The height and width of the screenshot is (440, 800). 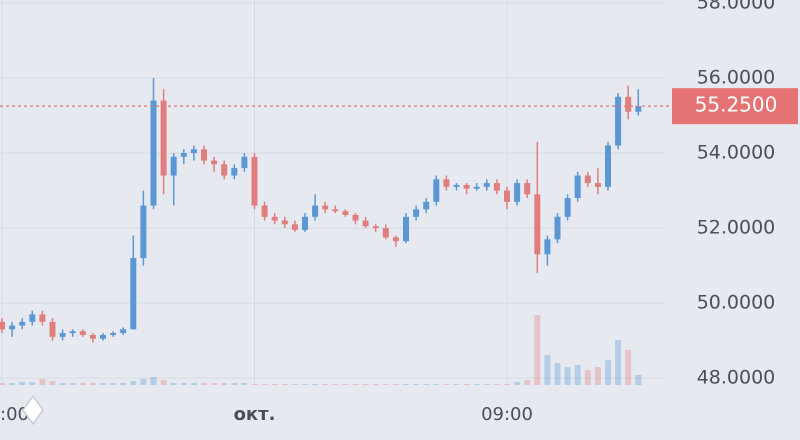 I want to click on y-tick-label: 52.0000, so click(x=736, y=228).